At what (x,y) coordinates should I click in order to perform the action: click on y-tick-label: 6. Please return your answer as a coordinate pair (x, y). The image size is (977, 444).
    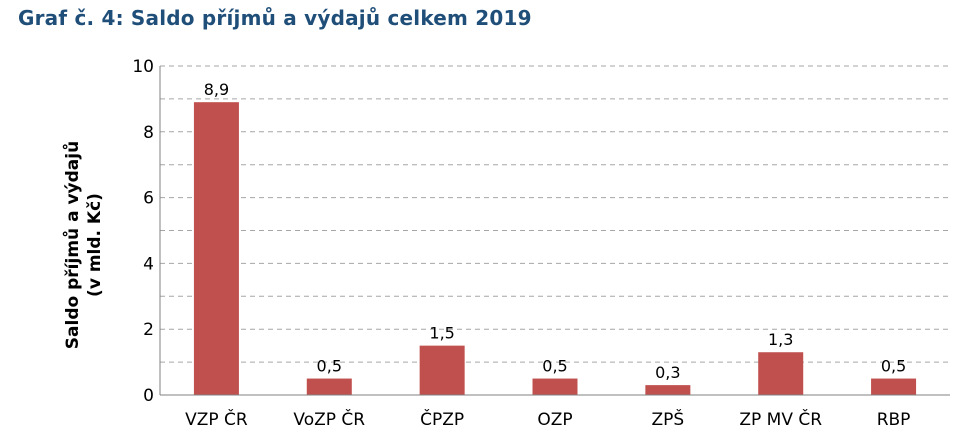
    Looking at the image, I should click on (148, 199).